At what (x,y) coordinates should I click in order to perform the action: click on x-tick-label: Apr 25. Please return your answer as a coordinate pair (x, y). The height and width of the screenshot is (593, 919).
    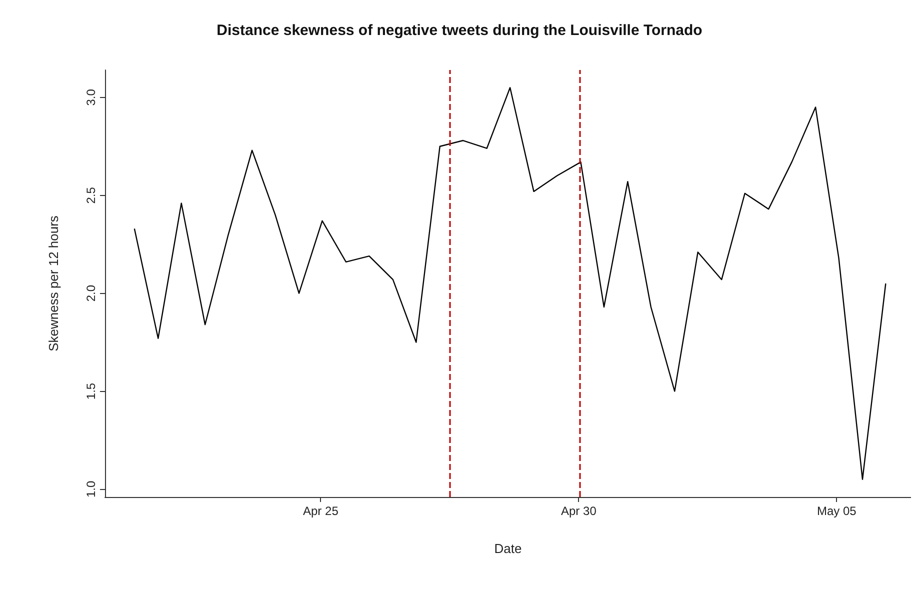
    Looking at the image, I should click on (321, 511).